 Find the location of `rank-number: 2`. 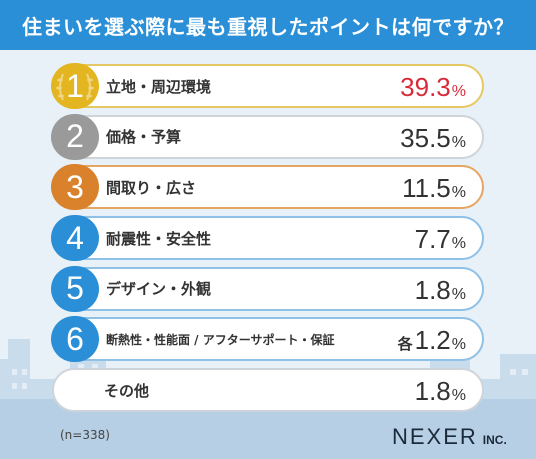

rank-number: 2 is located at coordinates (75, 136).